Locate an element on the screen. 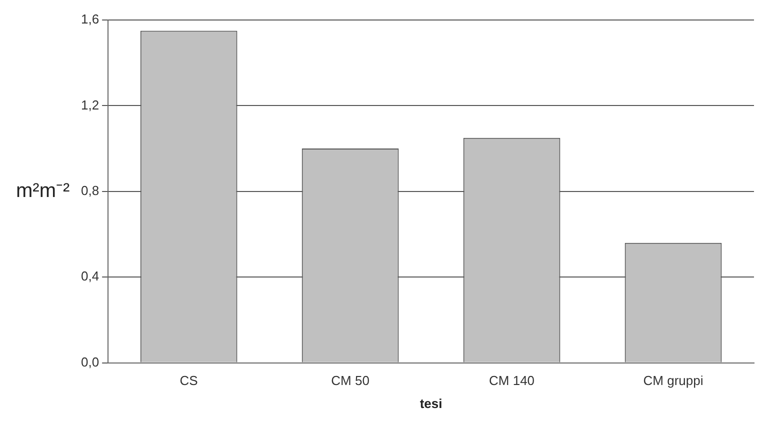  y-tick-label: 0,8 is located at coordinates (90, 190).